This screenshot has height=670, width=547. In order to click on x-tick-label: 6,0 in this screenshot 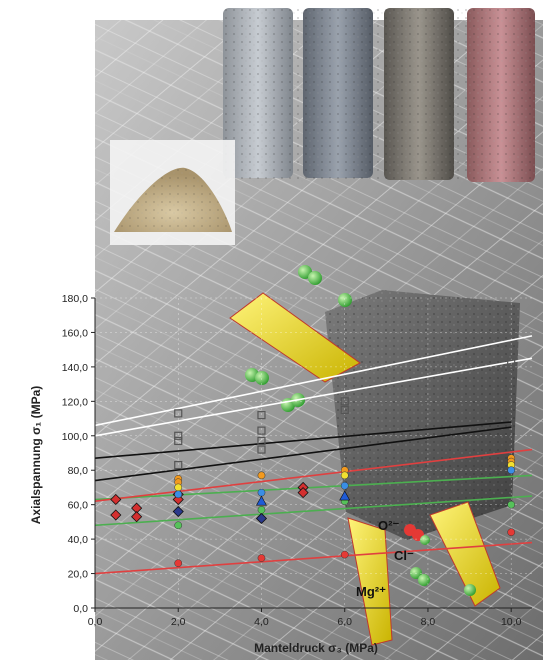, I will do `click(344, 622)`.